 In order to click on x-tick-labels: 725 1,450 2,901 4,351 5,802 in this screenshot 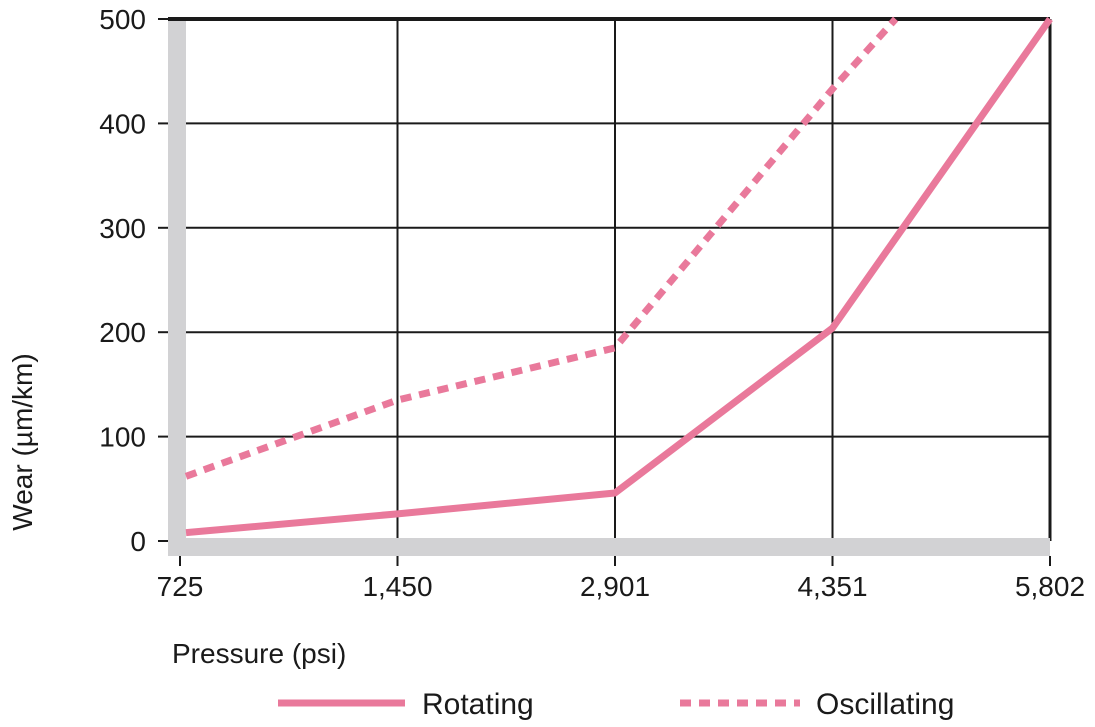, I will do `click(621, 586)`.